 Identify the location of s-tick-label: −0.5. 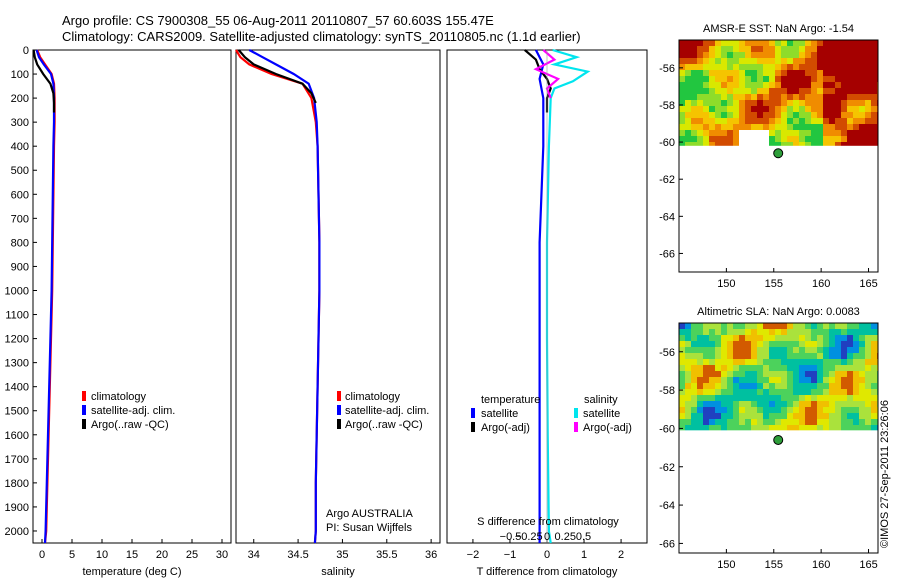
(511, 537).